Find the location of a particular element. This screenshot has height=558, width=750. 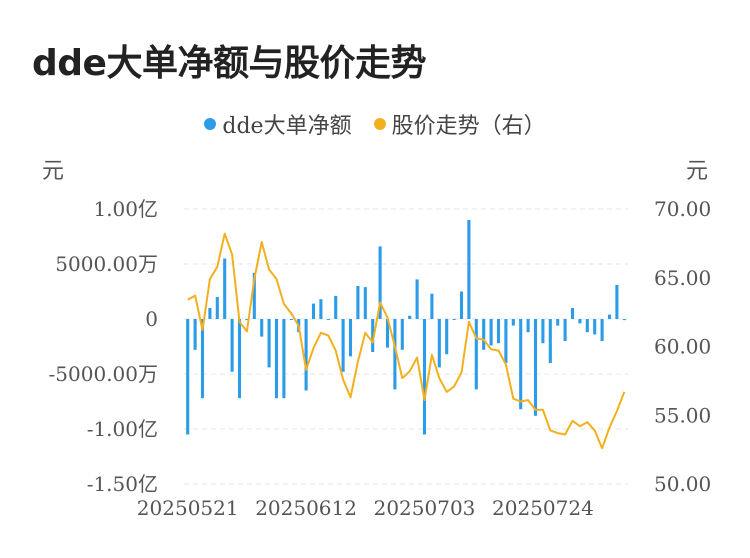

left-axis-unit: 元 is located at coordinates (53, 171).